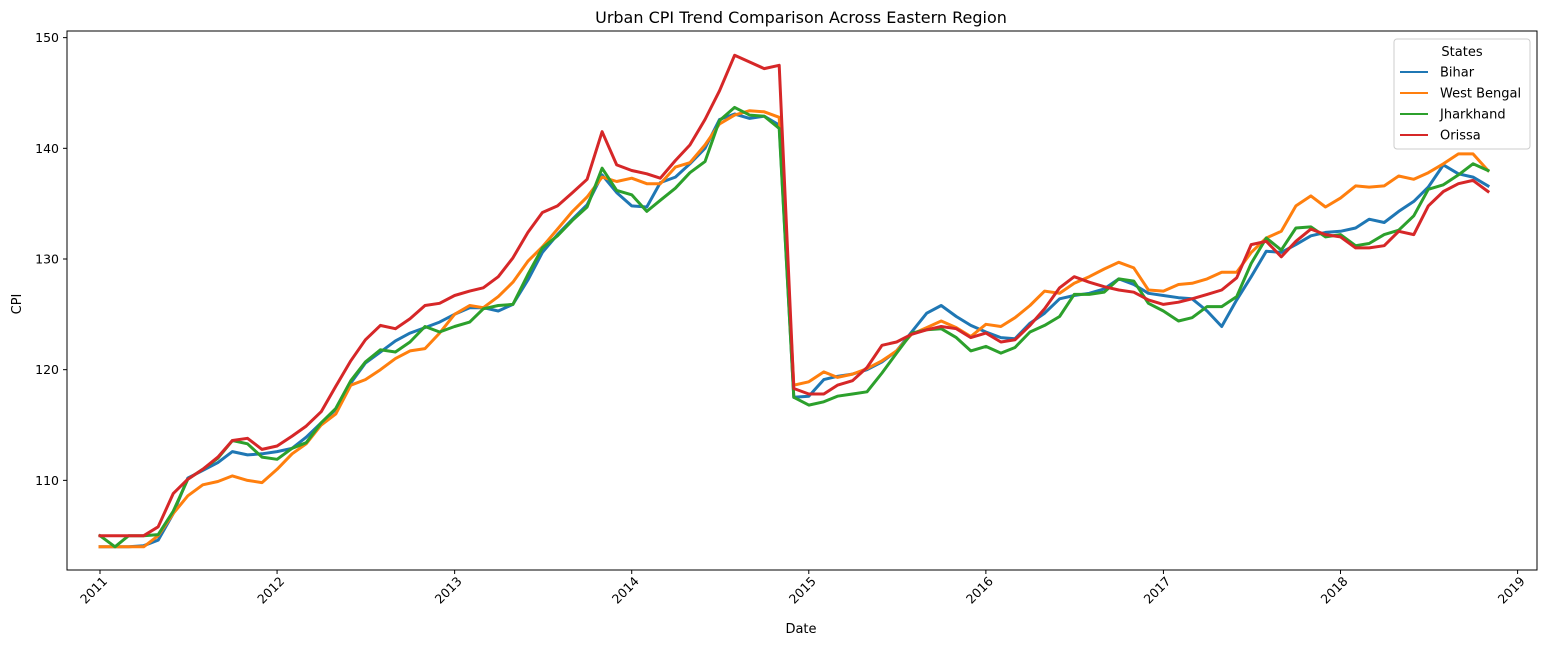 This screenshot has width=1548, height=645. Describe the element at coordinates (1511, 589) in the screenshot. I see `x-tick-label: 2019` at that location.